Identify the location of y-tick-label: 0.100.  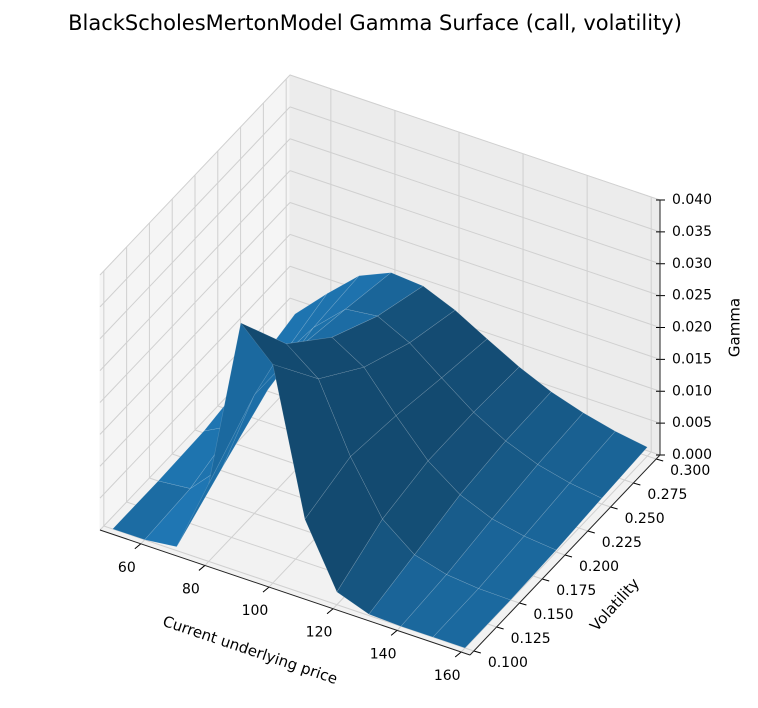
(508, 663).